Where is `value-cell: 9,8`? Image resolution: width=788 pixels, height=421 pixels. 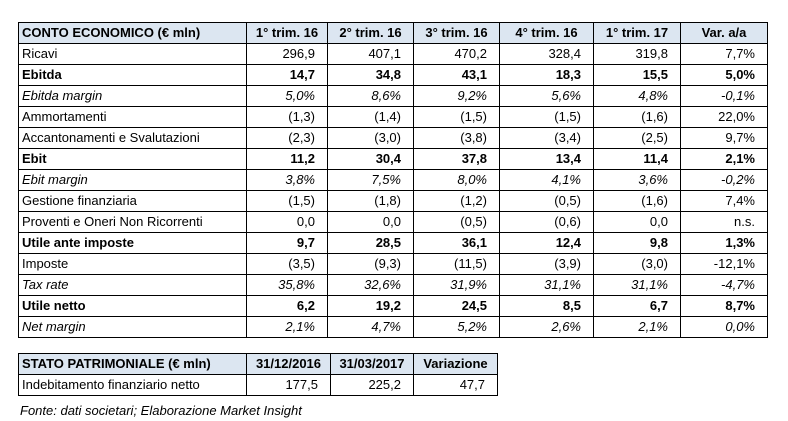
value-cell: 9,8 is located at coordinates (637, 243).